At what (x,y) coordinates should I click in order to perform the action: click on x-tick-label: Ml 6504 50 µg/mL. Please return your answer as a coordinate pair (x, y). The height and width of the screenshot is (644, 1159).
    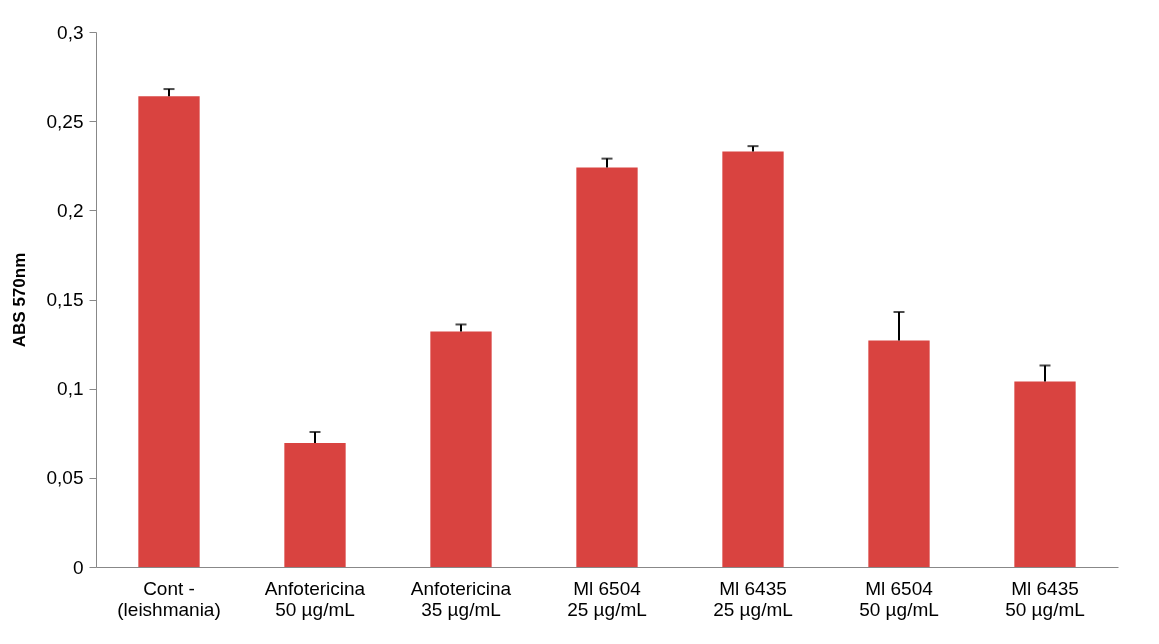
    Looking at the image, I should click on (899, 598).